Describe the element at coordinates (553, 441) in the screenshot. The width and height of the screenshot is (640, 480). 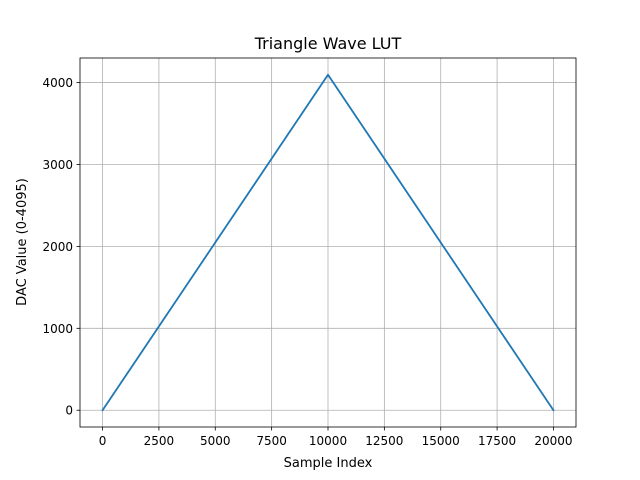
I see `x-tick-label: 20000` at that location.